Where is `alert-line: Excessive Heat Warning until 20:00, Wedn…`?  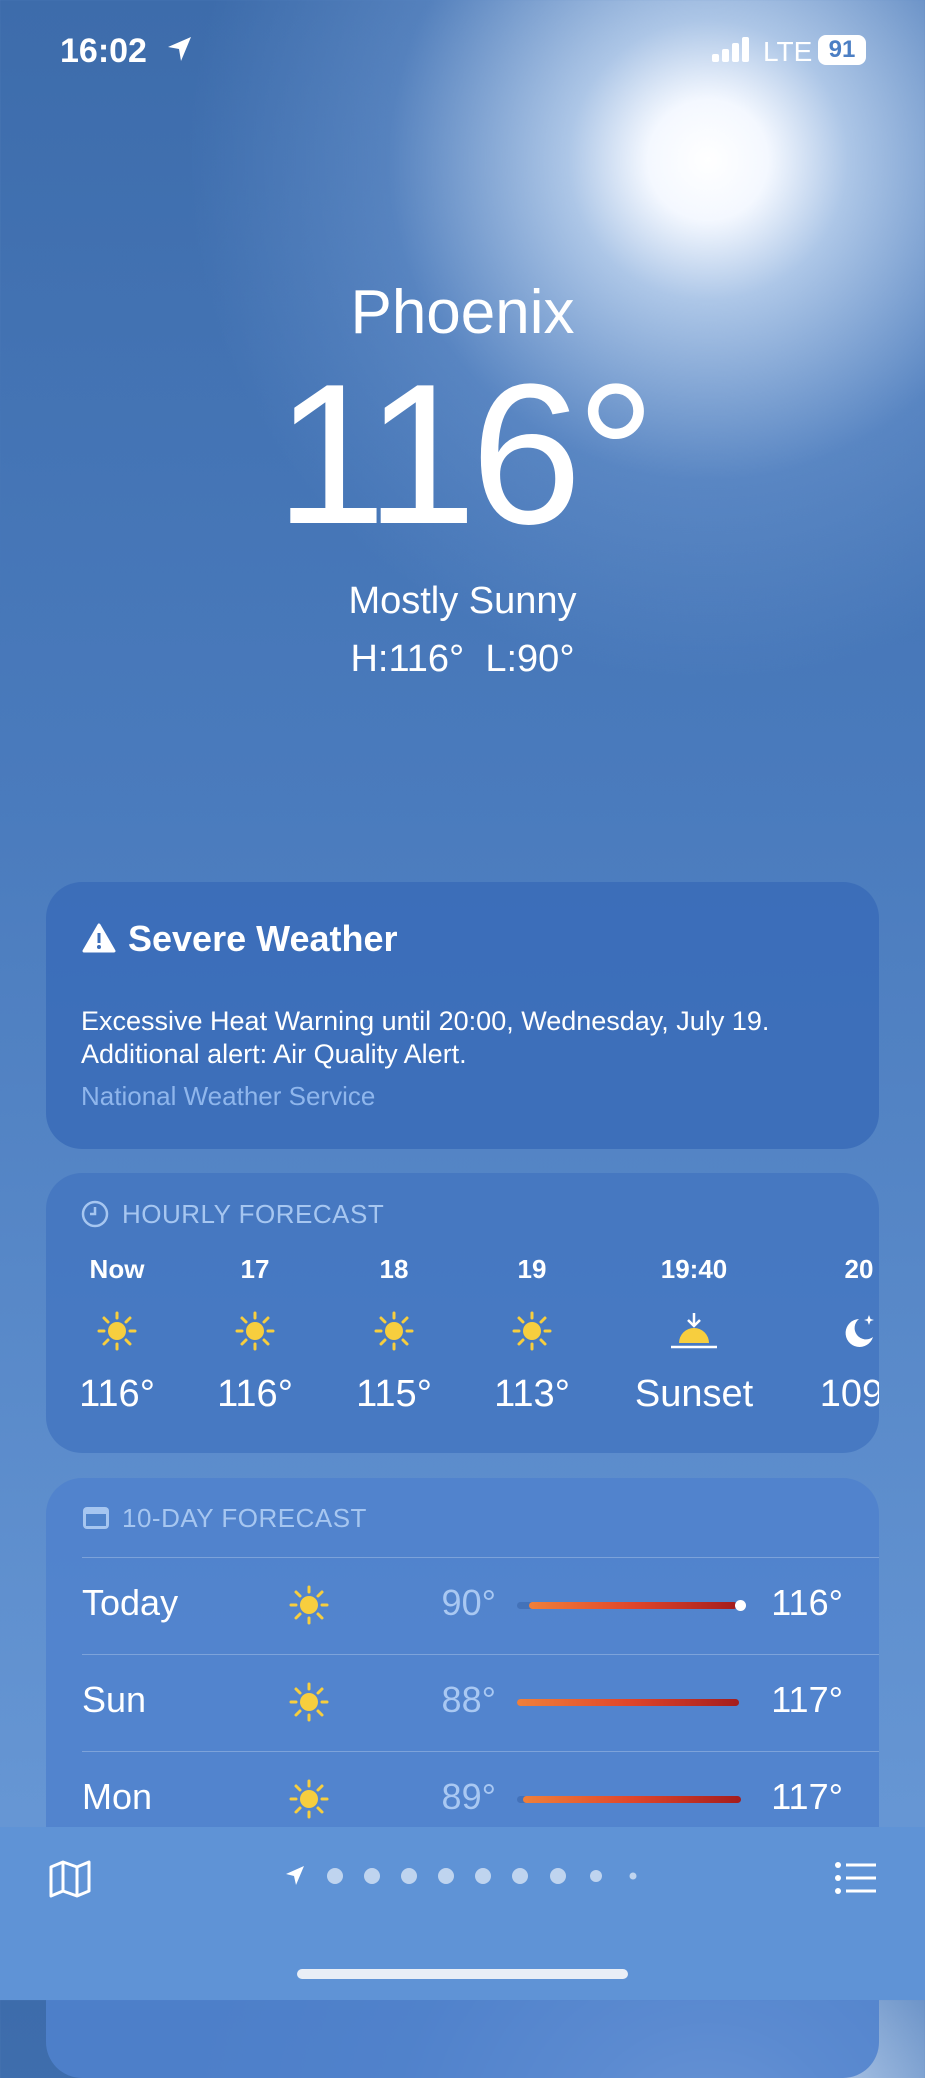
alert-line: Excessive Heat Warning until 20:00, Wedn… is located at coordinates (425, 1021).